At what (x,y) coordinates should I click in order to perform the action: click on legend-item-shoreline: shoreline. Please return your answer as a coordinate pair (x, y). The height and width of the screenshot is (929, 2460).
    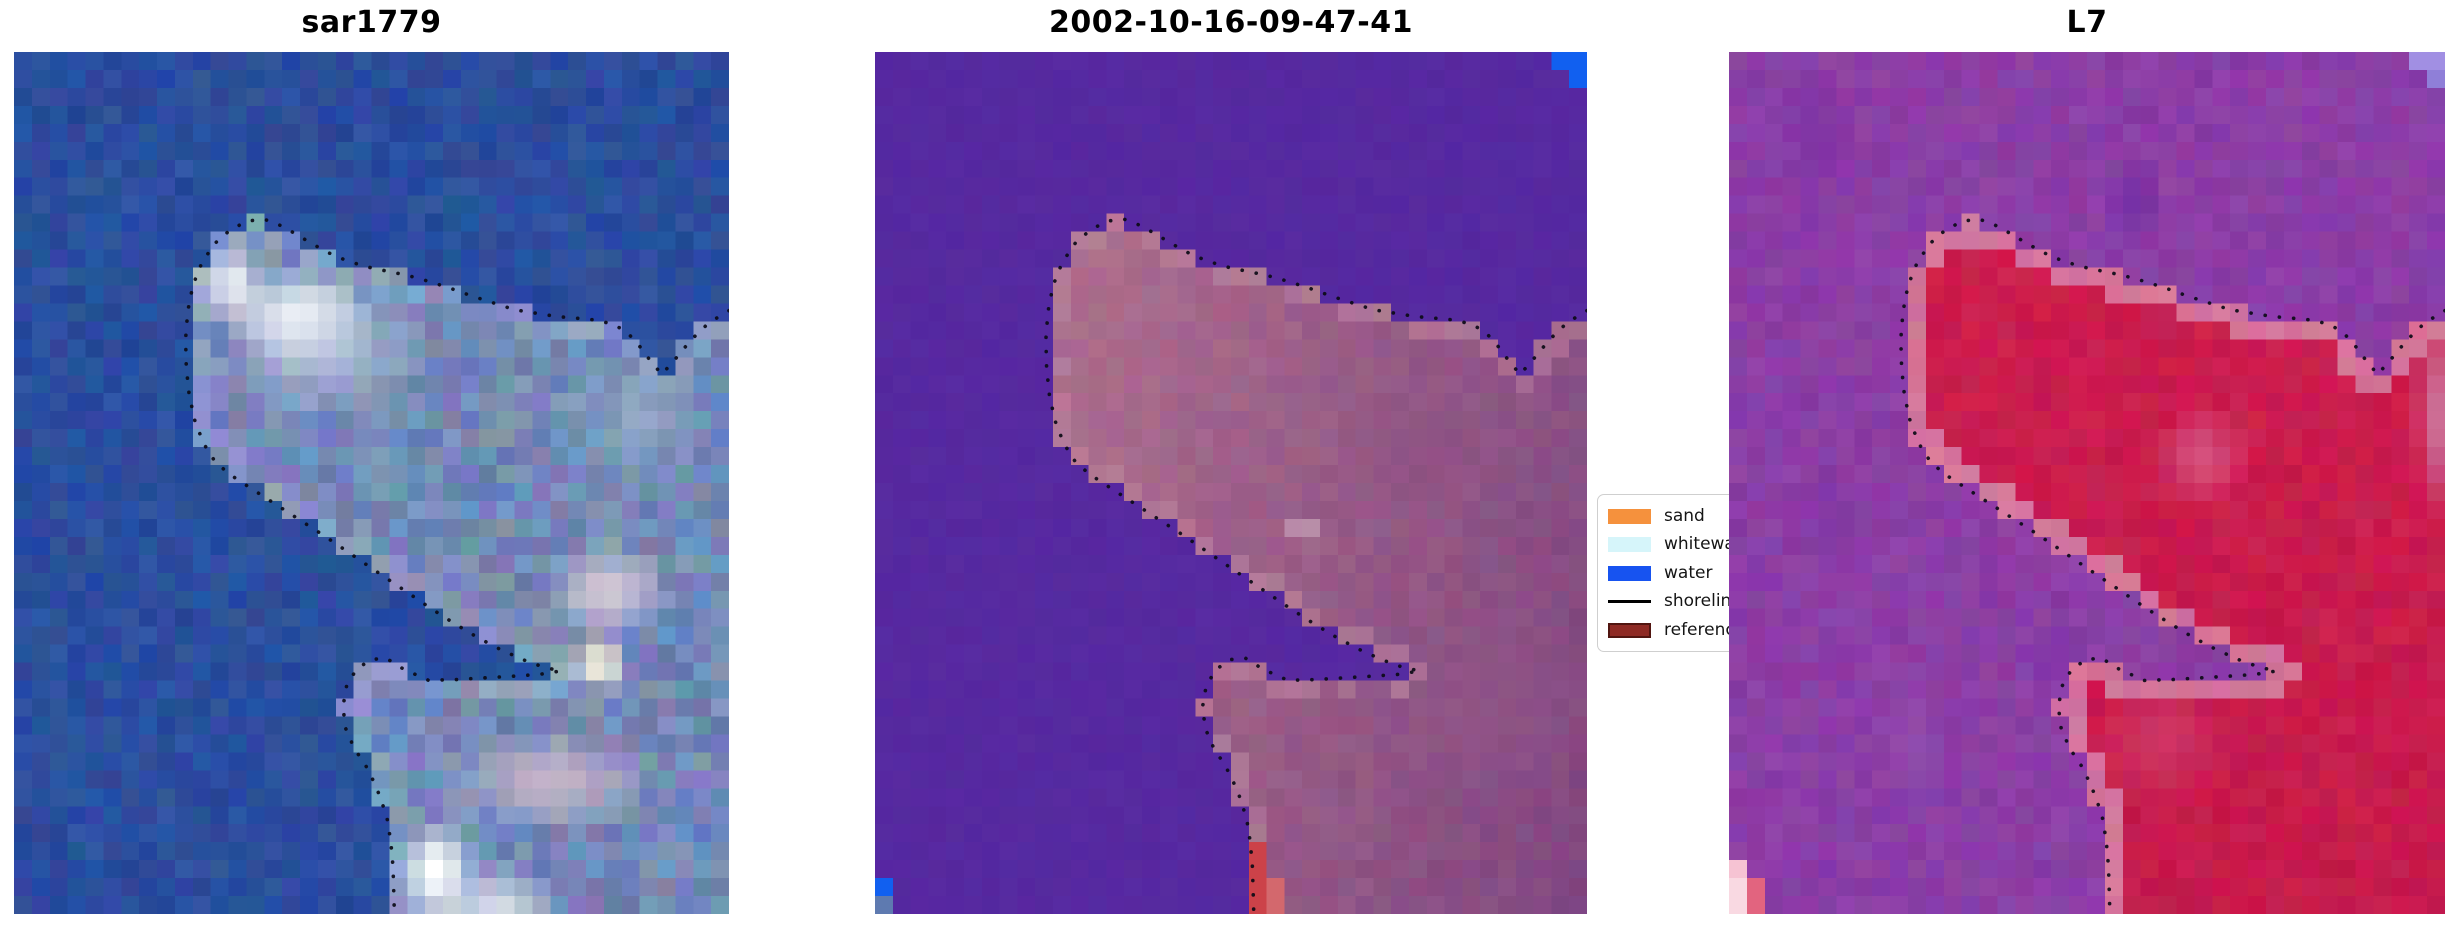
    Looking at the image, I should click on (1686, 602).